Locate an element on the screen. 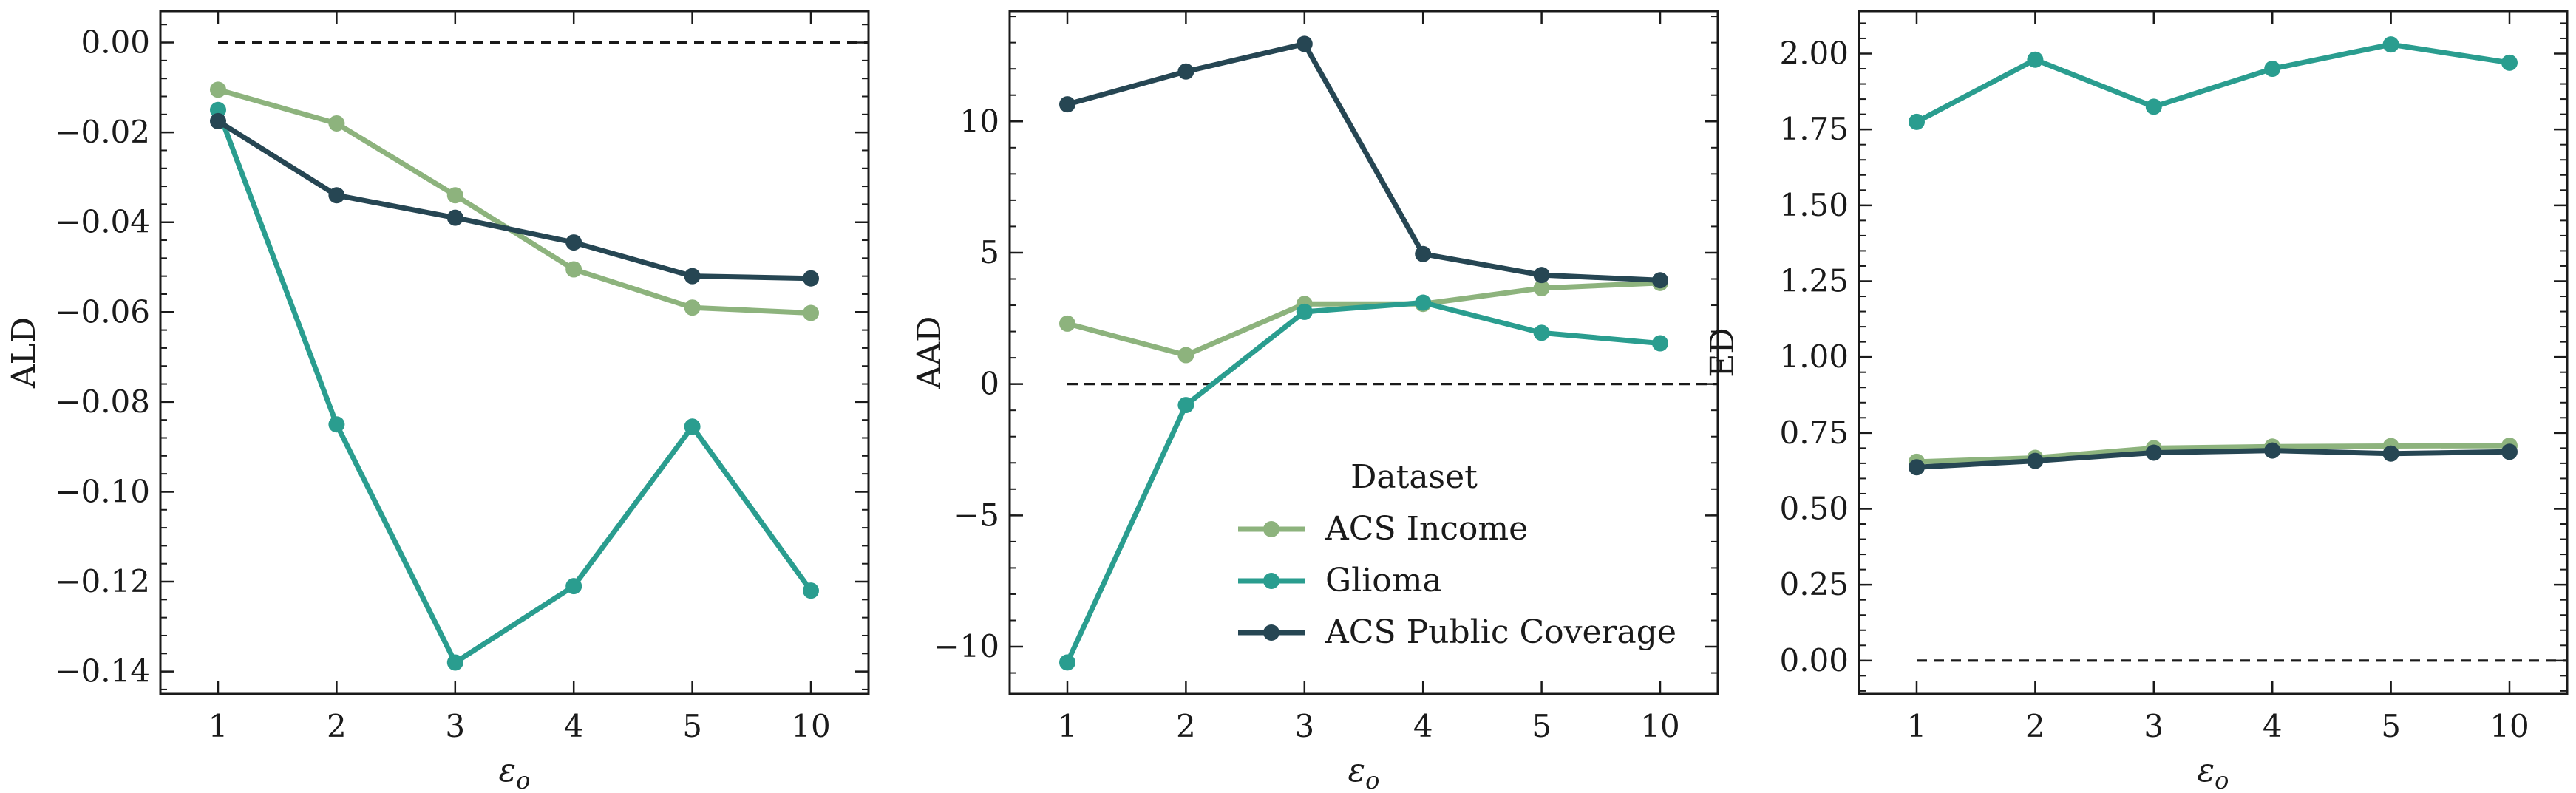 This screenshot has height=793, width=2576. legend-title: Dataset is located at coordinates (1414, 477).